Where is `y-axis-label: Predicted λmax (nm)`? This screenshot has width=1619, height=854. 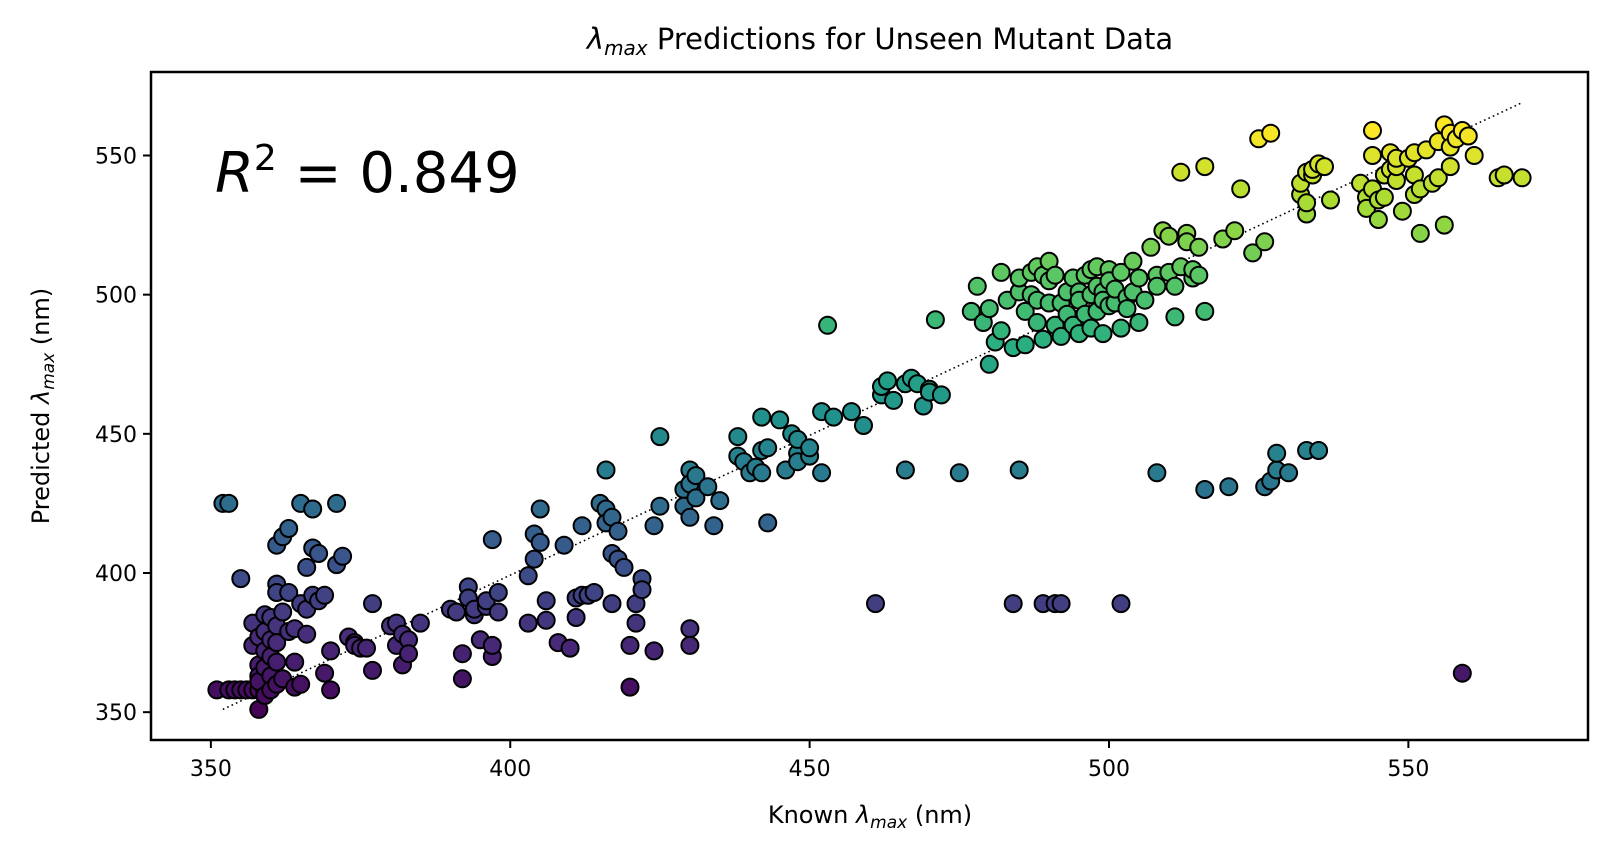
y-axis-label: Predicted λmax (nm) is located at coordinates (43, 406).